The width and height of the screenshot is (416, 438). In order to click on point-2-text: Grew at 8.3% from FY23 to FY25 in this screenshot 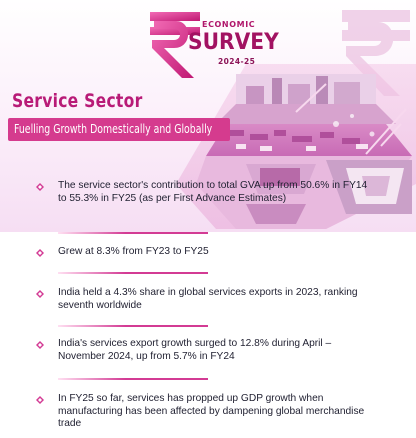, I will do `click(133, 251)`.